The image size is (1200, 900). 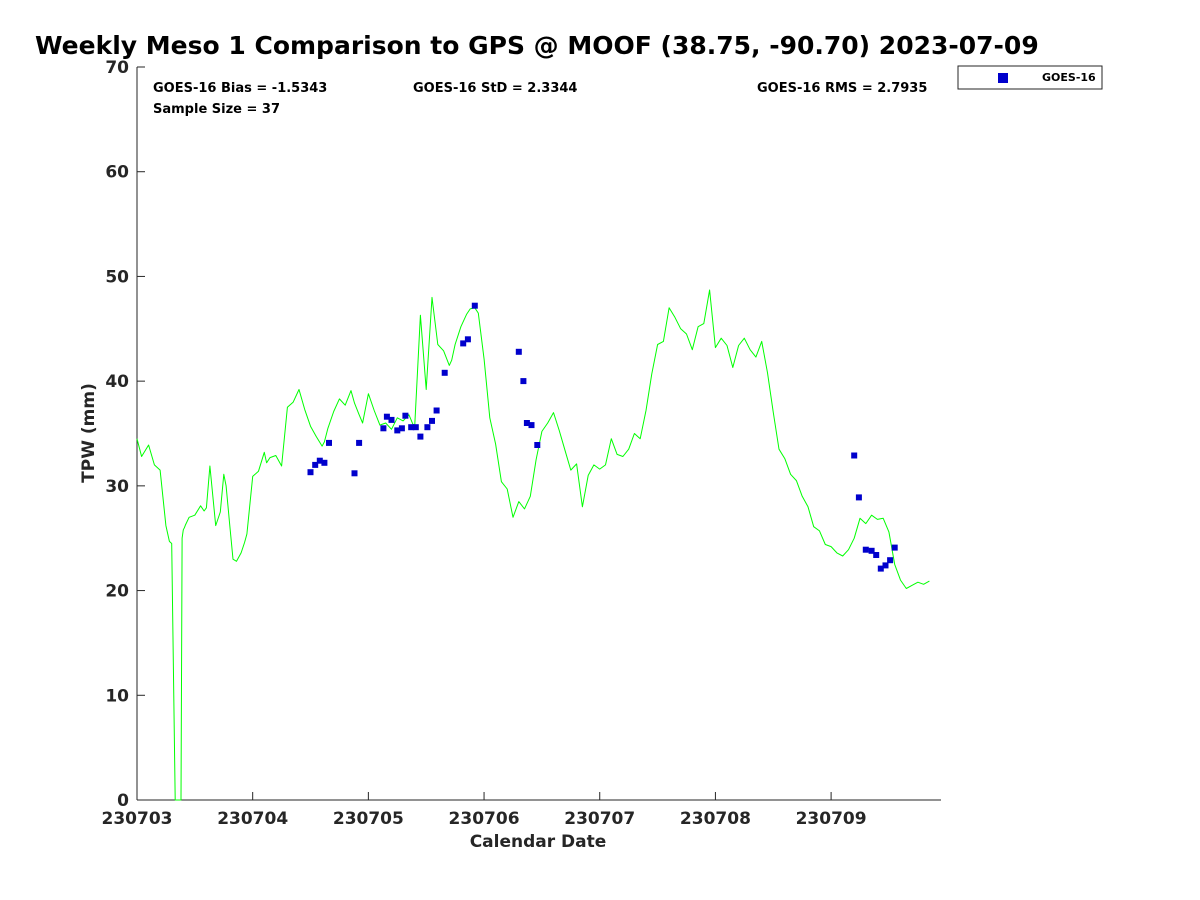 I want to click on y-axis-label: TPW (mm), so click(x=89, y=433).